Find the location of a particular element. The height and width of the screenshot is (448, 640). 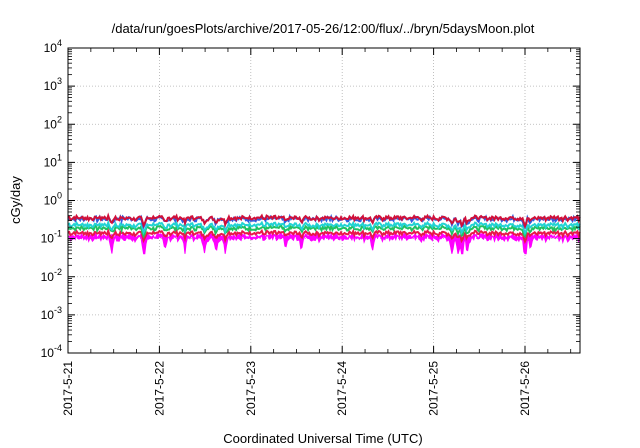

x-tick-label: 2017-5-24 is located at coordinates (342, 388).